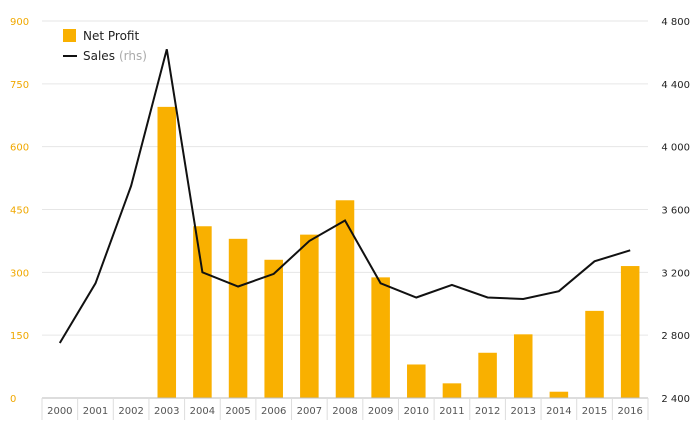 This screenshot has height=433, width=700. I want to click on legend-sales-note: (rhs), so click(133, 56).